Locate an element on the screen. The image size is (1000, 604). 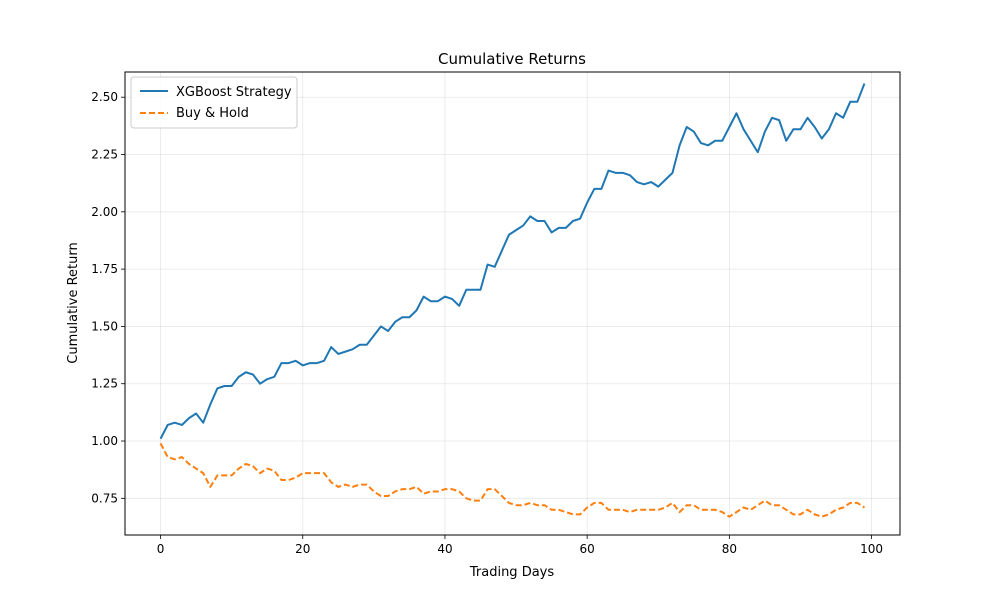
x-tick-label: 40 is located at coordinates (444, 549).